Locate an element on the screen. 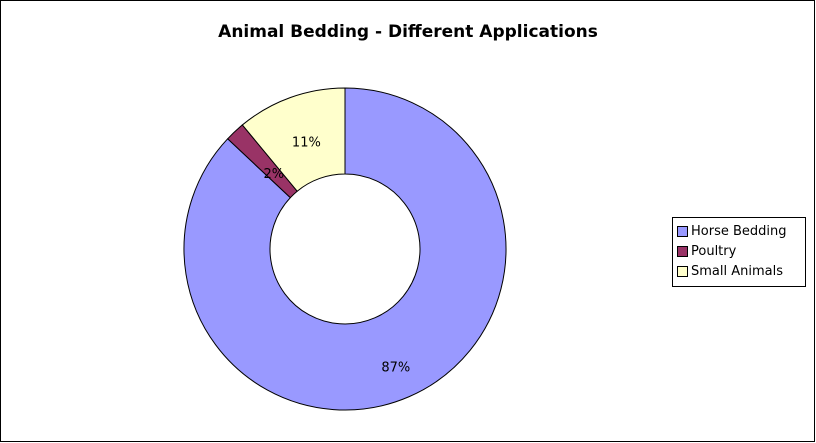 This screenshot has height=443, width=816. label-small-animals: 11% is located at coordinates (306, 143).